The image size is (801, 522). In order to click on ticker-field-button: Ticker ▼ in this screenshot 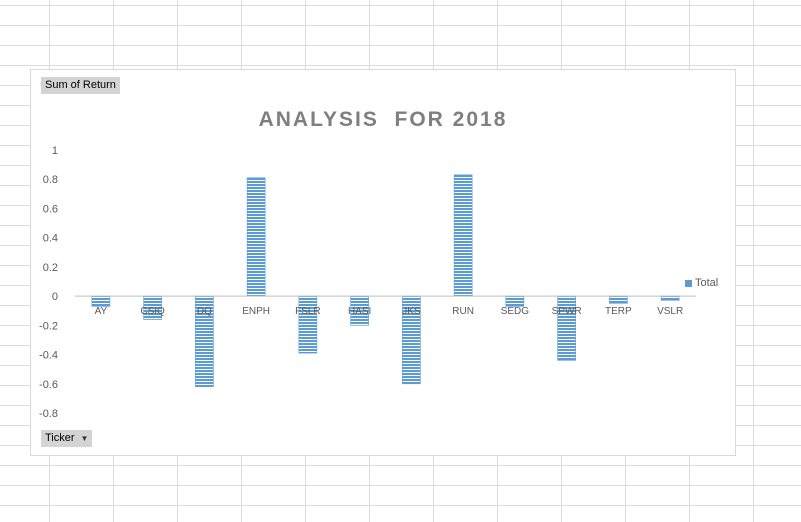, I will do `click(67, 438)`.